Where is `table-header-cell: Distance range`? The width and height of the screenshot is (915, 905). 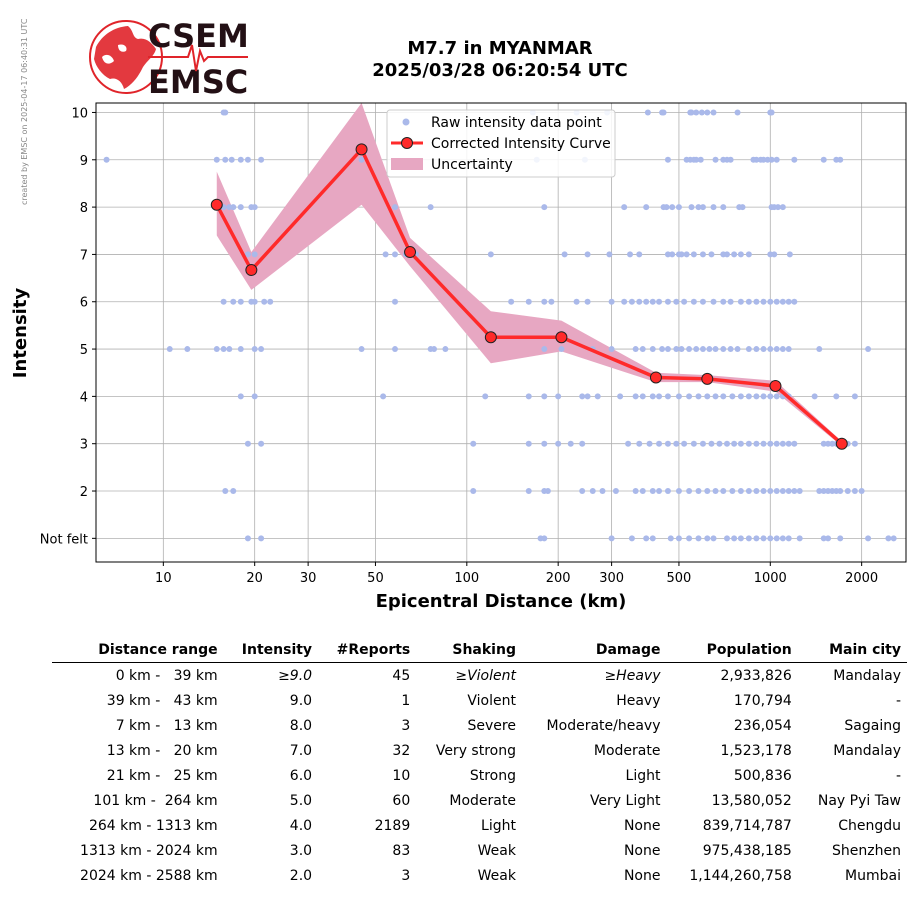
table-header-cell: Distance range is located at coordinates (138, 651).